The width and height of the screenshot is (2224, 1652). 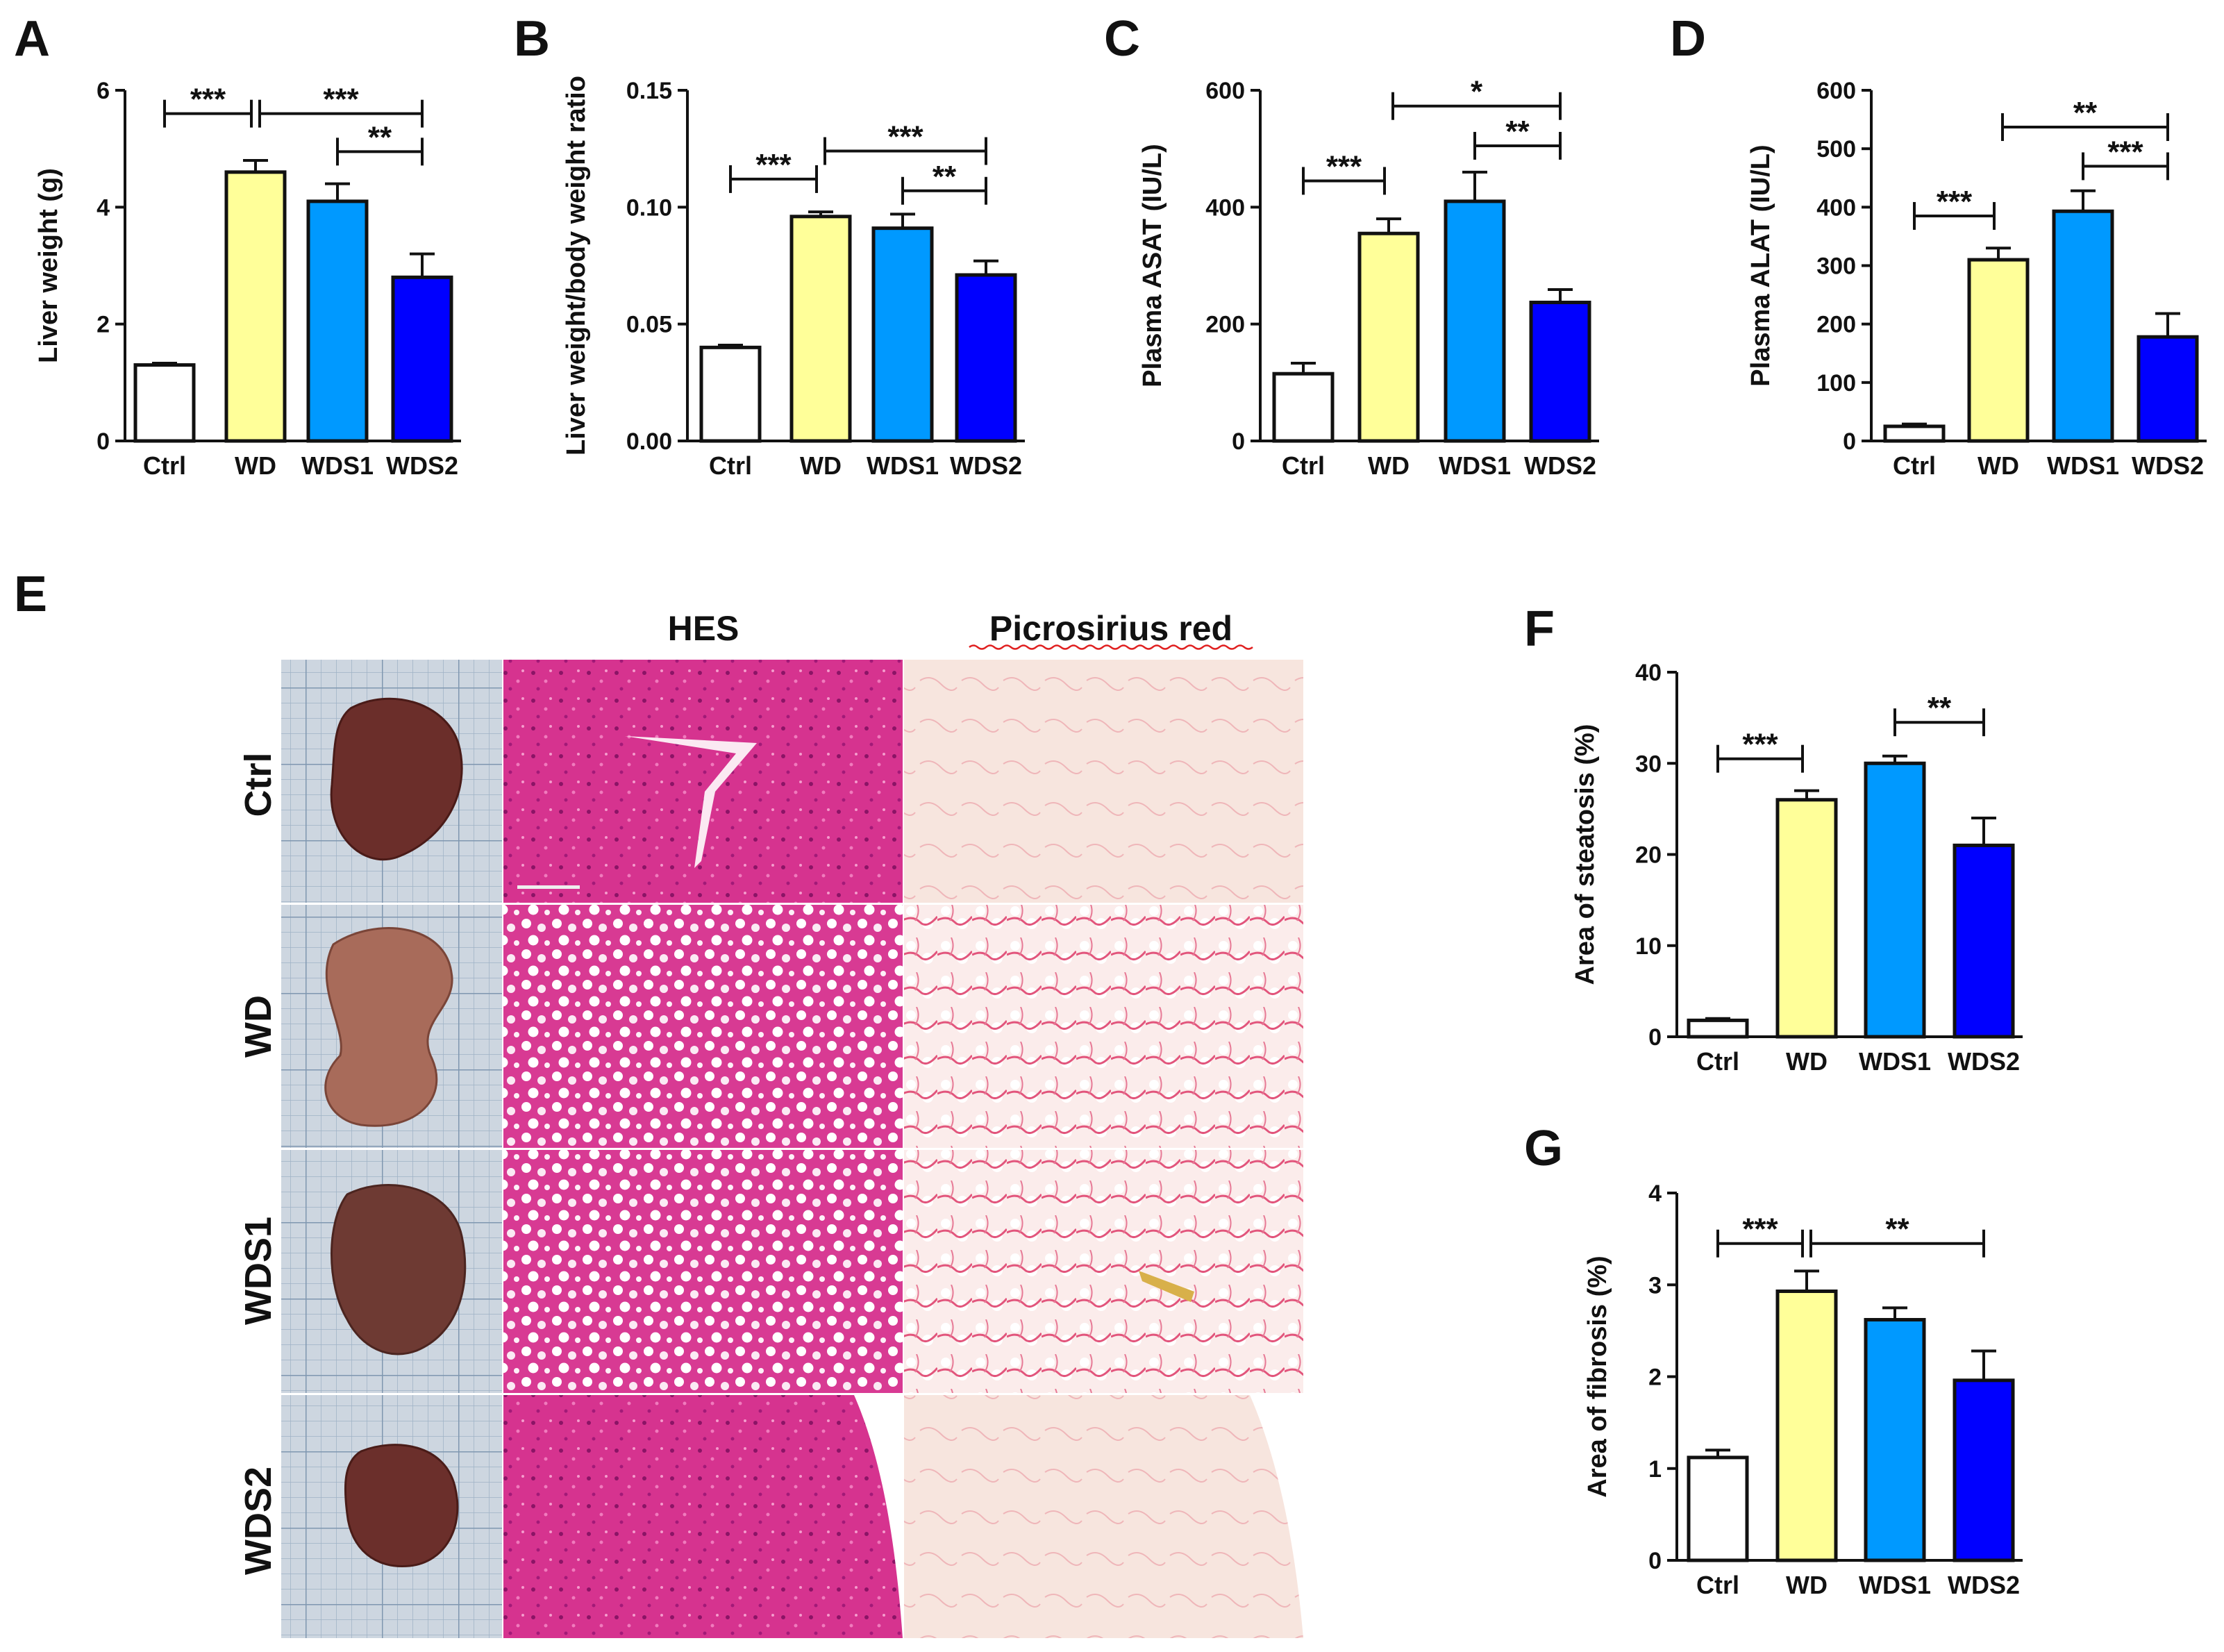 What do you see at coordinates (104, 441) in the screenshot?
I see `y-tick-label-a: 0` at bounding box center [104, 441].